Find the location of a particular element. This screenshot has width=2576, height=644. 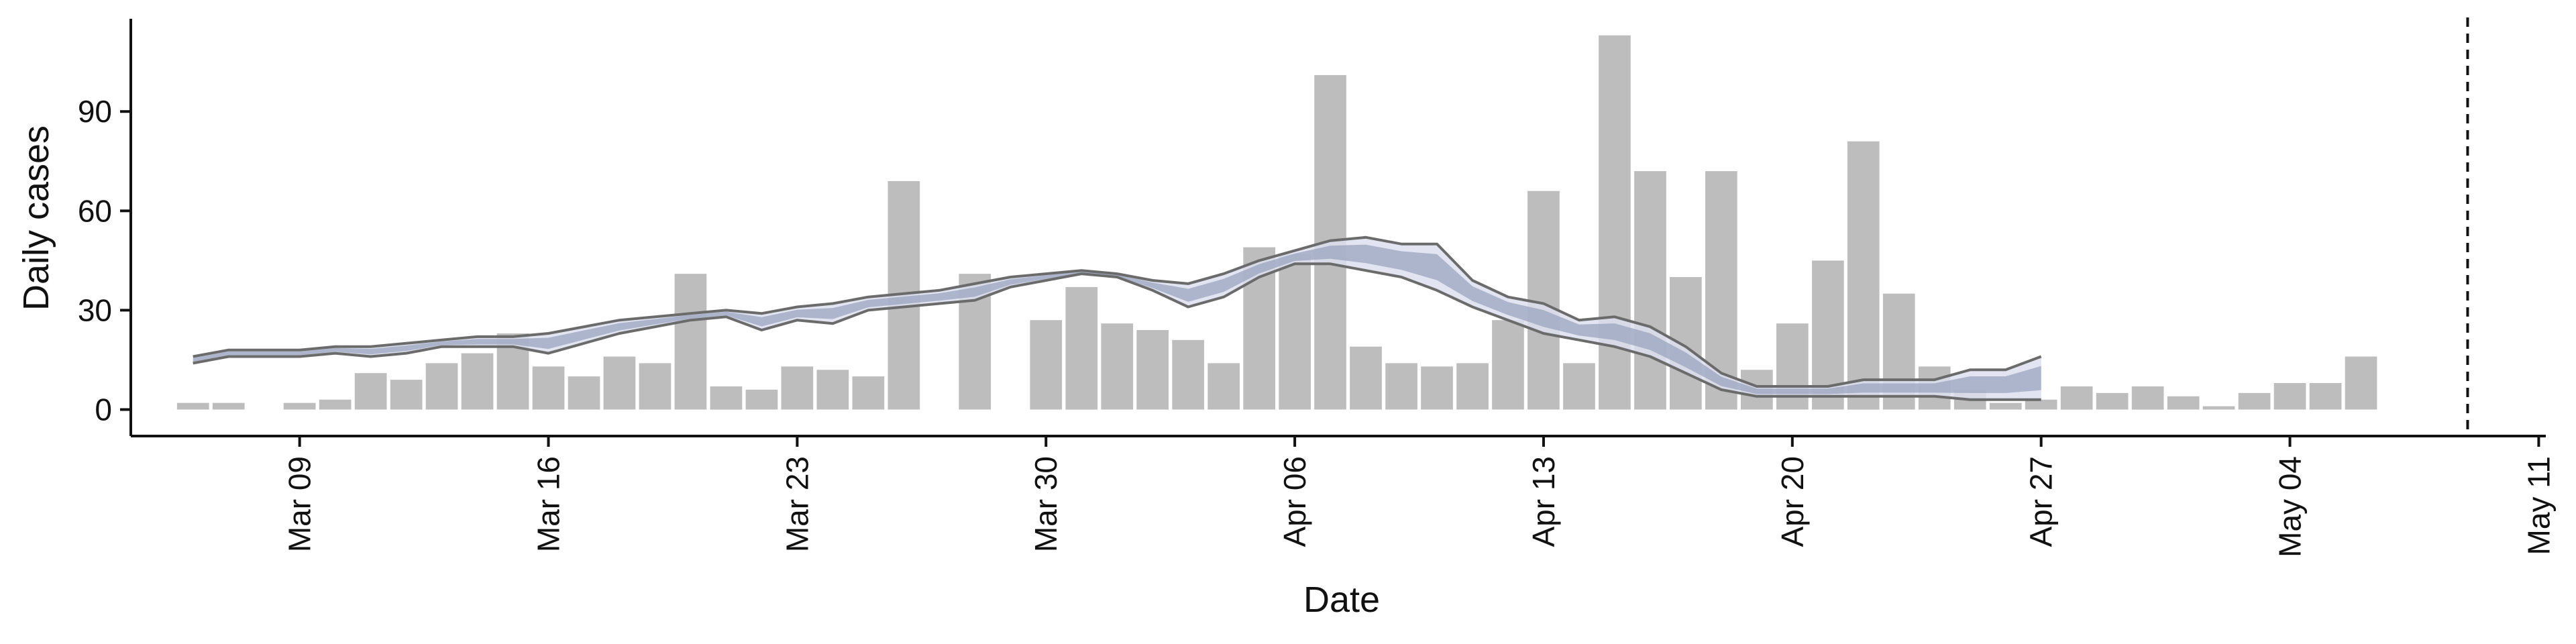

x-tick-label: Mar 09 is located at coordinates (299, 504).